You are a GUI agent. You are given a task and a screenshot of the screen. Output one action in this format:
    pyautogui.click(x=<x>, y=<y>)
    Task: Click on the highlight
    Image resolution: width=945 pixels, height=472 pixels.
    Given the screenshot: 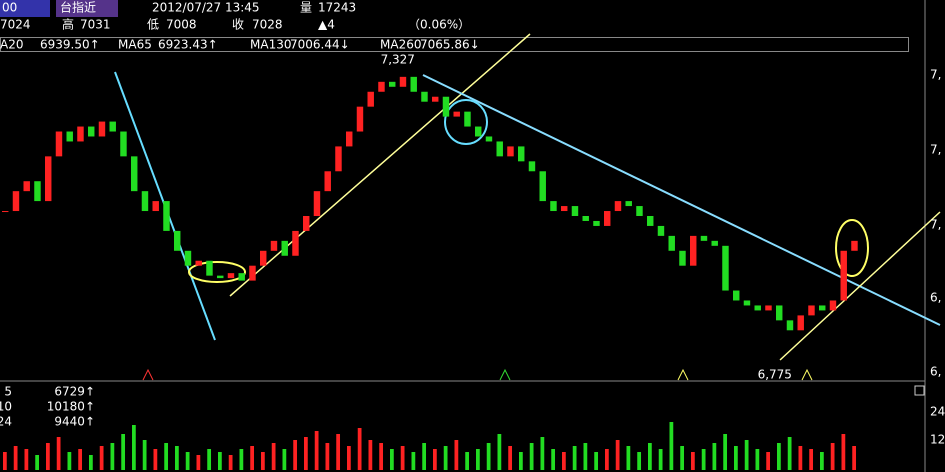 What is the action you would take?
    pyautogui.click(x=852, y=248)
    